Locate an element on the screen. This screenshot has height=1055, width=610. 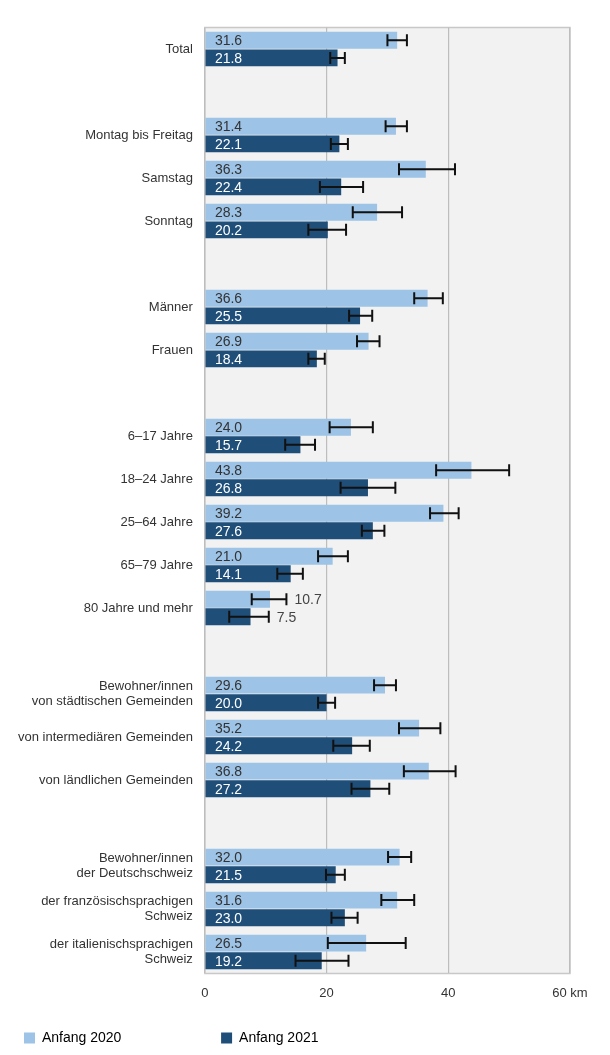
legend-label: Anfang 2020 is located at coordinates (123, 1036).